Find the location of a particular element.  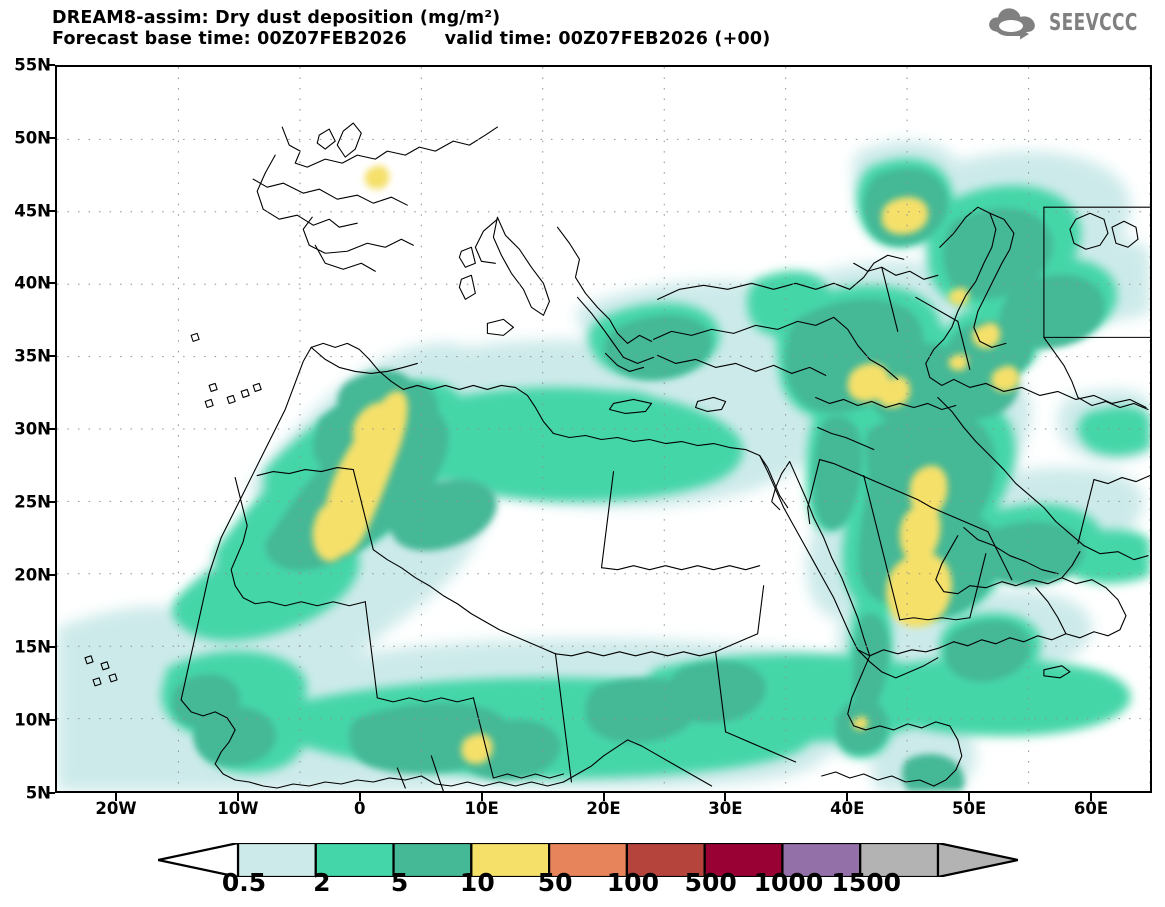

colorbar-tick-label: 1500 is located at coordinates (866, 882).